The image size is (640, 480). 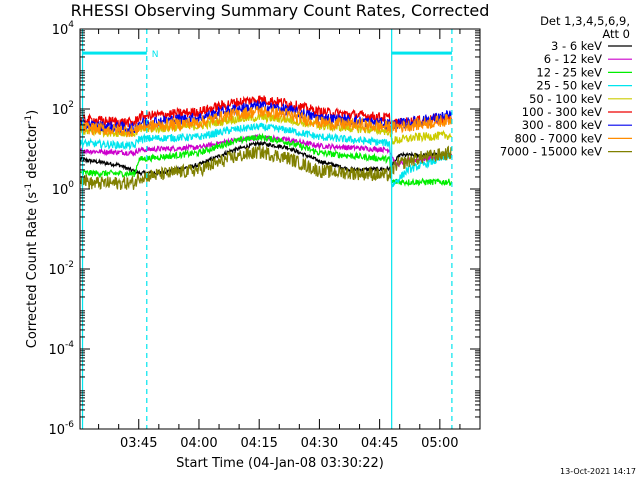 What do you see at coordinates (63, 109) in the screenshot?
I see `y-tick-label: 10²` at bounding box center [63, 109].